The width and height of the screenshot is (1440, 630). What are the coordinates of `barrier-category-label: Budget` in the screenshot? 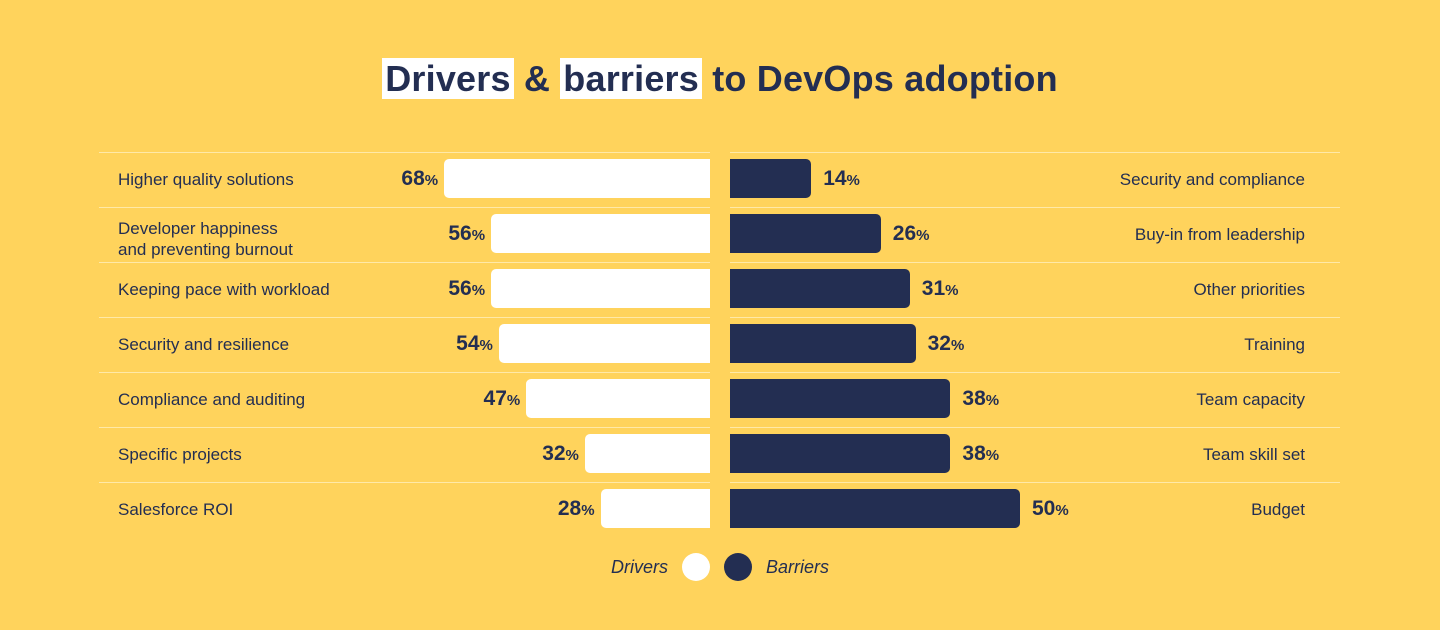 It's located at (1278, 509).